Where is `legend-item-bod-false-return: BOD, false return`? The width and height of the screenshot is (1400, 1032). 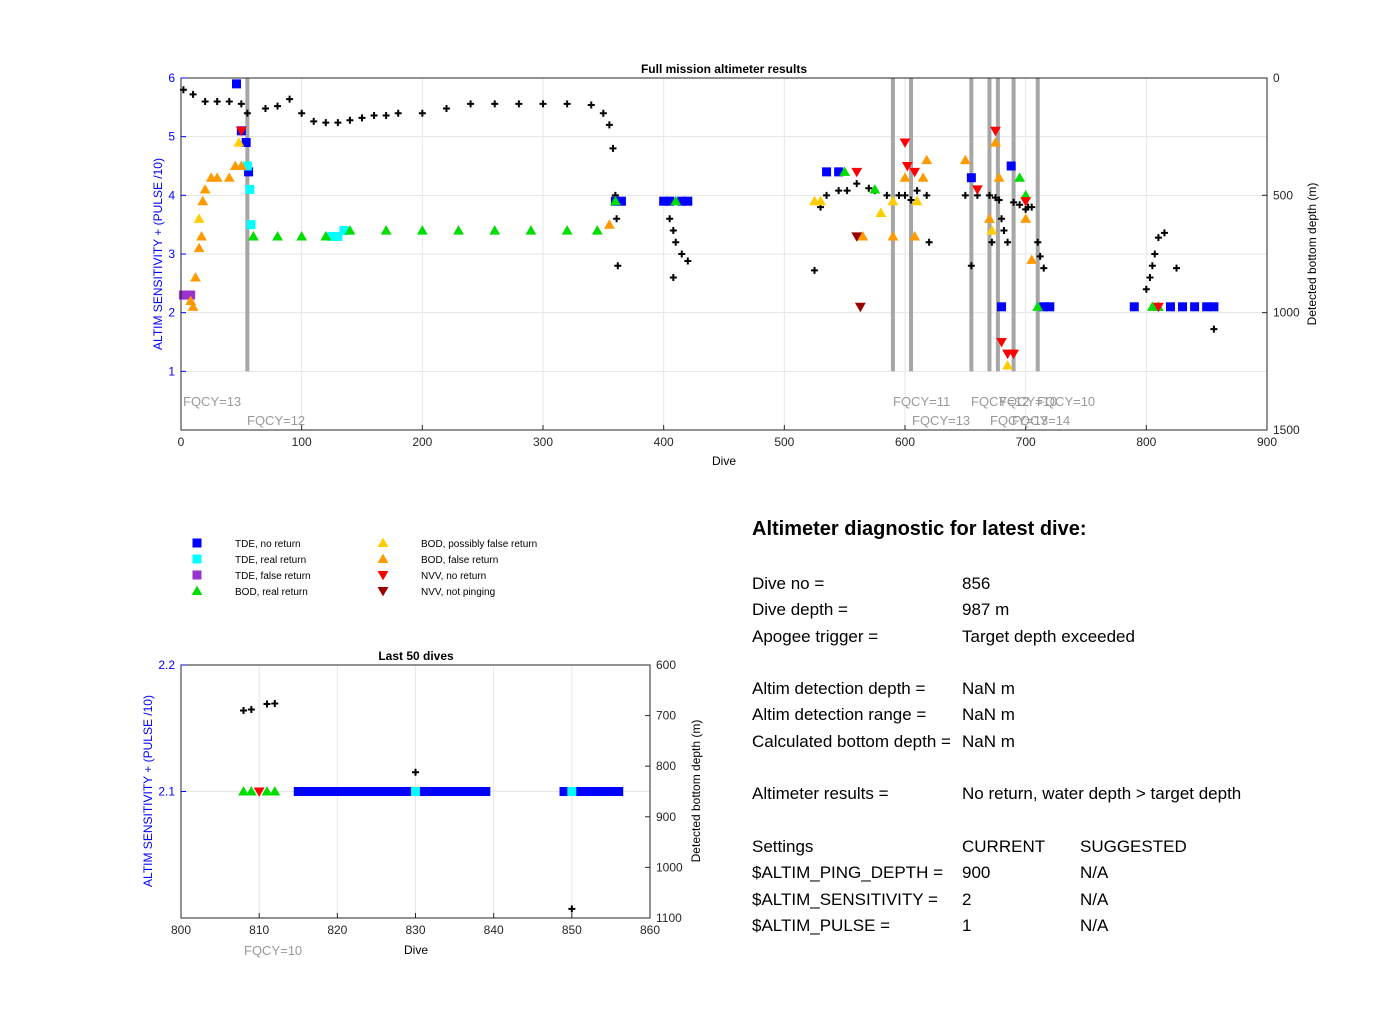 legend-item-bod-false-return: BOD, false return is located at coordinates (437, 559).